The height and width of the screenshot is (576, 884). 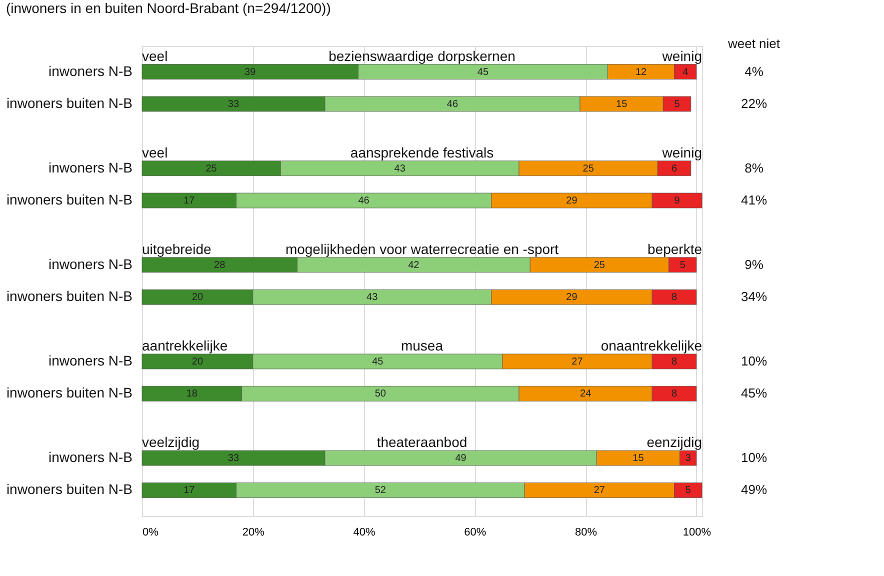 What do you see at coordinates (754, 264) in the screenshot?
I see `text: 9%` at bounding box center [754, 264].